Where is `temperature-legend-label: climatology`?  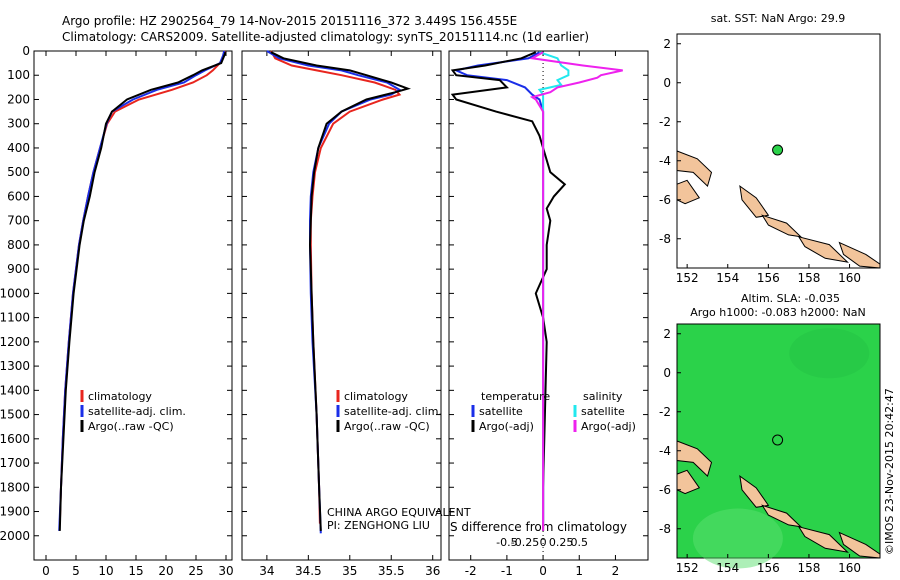
temperature-legend-label: climatology is located at coordinates (120, 396).